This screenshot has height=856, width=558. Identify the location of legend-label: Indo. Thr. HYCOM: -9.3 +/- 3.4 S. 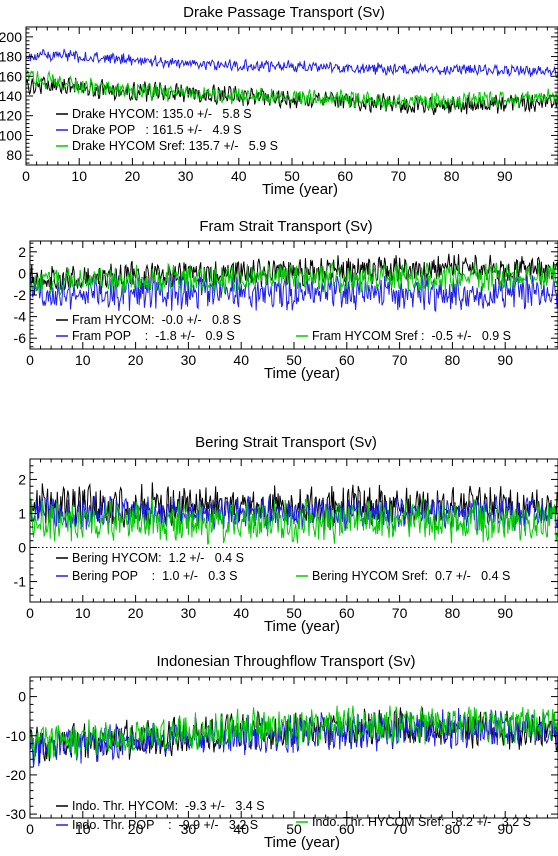
(168, 806).